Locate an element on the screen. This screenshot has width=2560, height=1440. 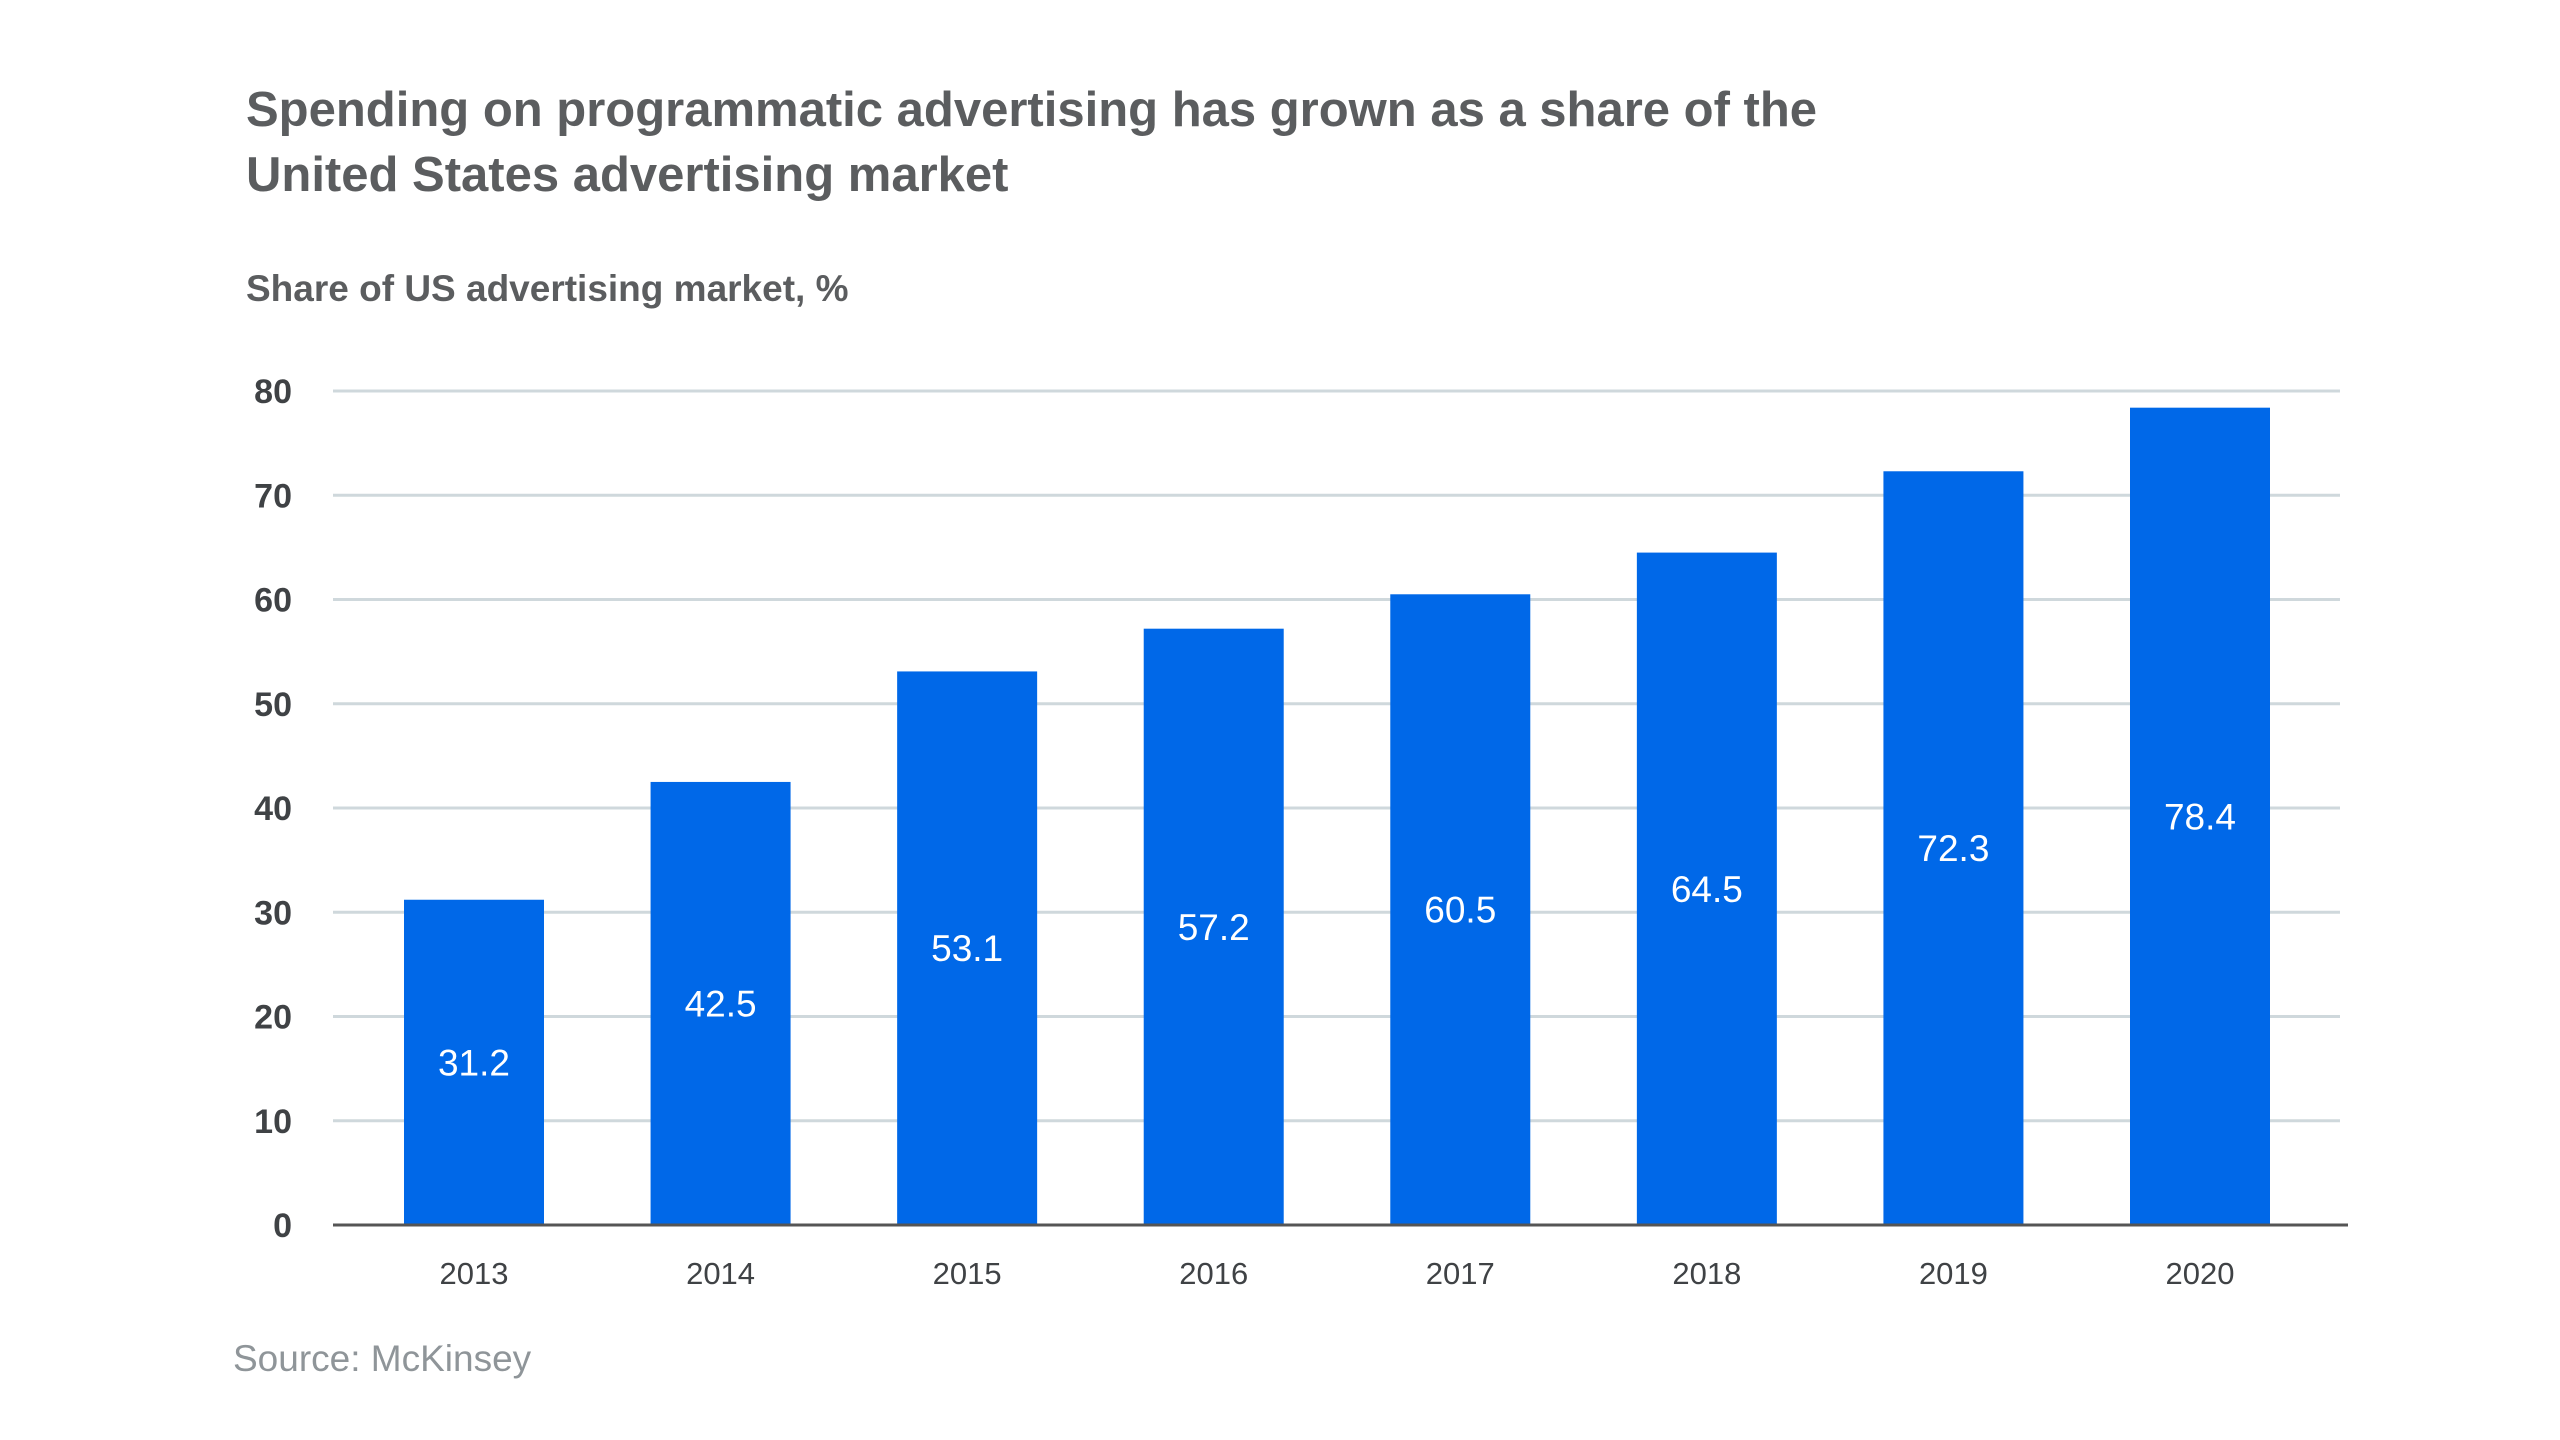
x-tick-label: 2019 is located at coordinates (1953, 1273).